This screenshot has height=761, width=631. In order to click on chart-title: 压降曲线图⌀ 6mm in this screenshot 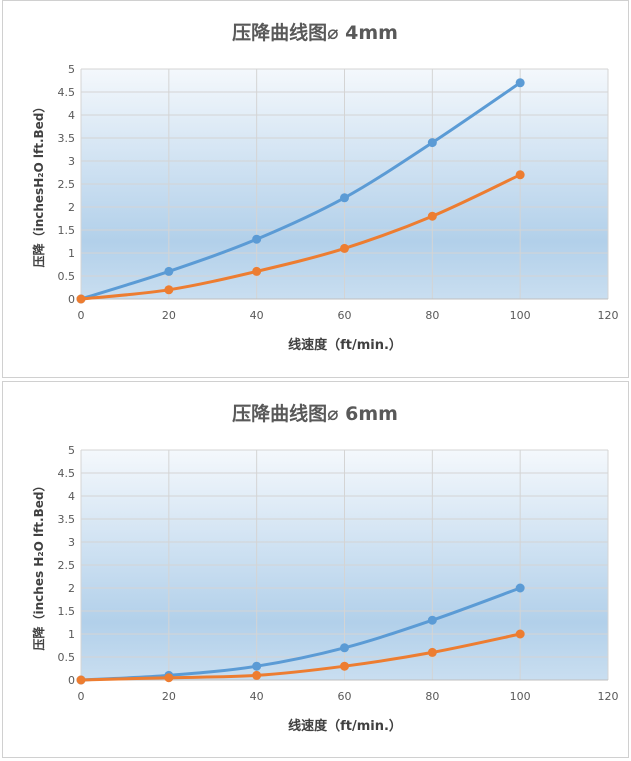, I will do `click(315, 413)`.